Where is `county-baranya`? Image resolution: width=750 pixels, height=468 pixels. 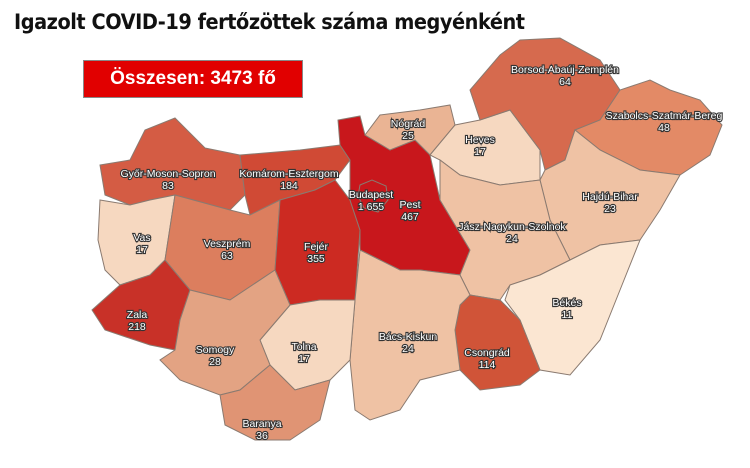
county-baranya is located at coordinates (275, 402).